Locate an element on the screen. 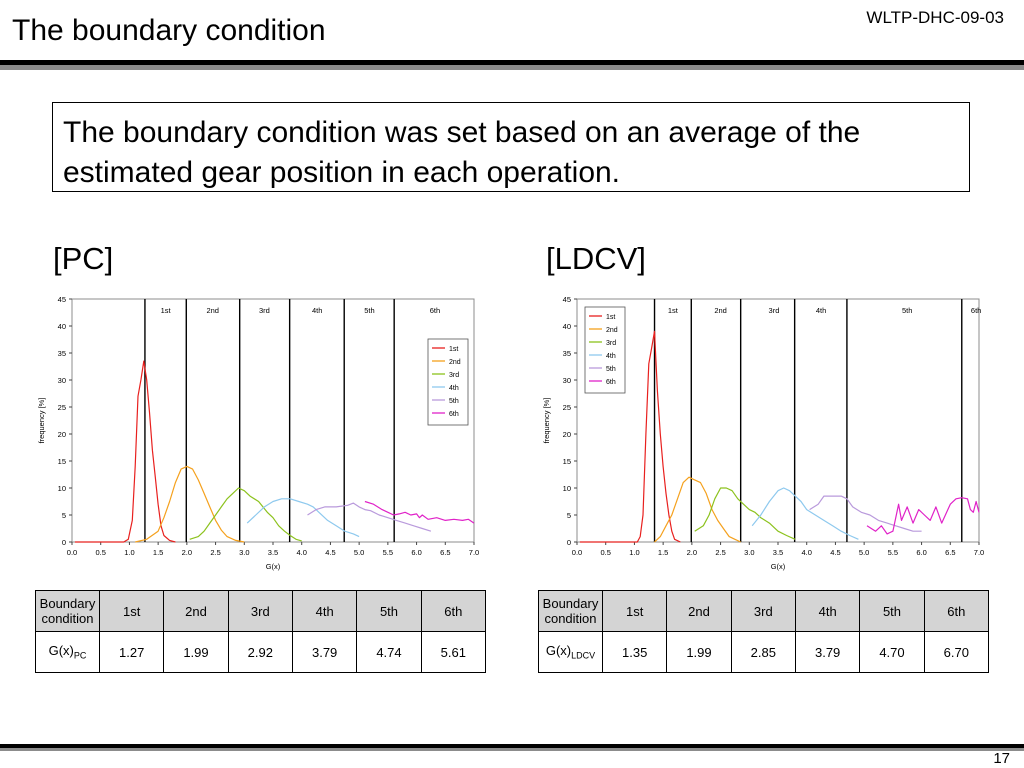  page-number: 17 is located at coordinates (1001, 758).